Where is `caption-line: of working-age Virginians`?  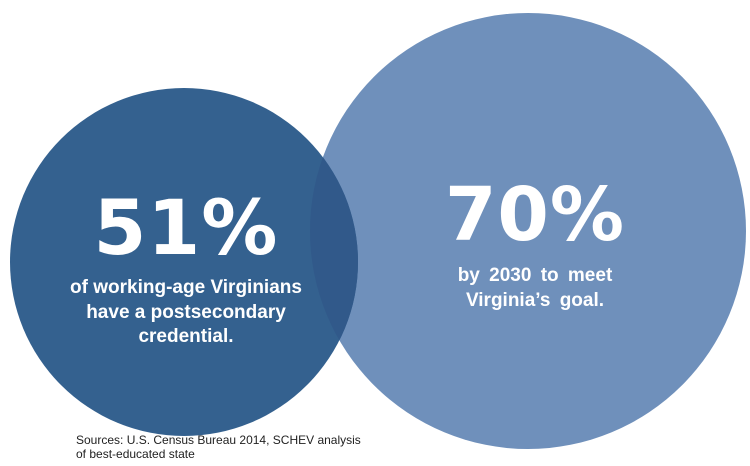
caption-line: of working-age Virginians is located at coordinates (186, 287).